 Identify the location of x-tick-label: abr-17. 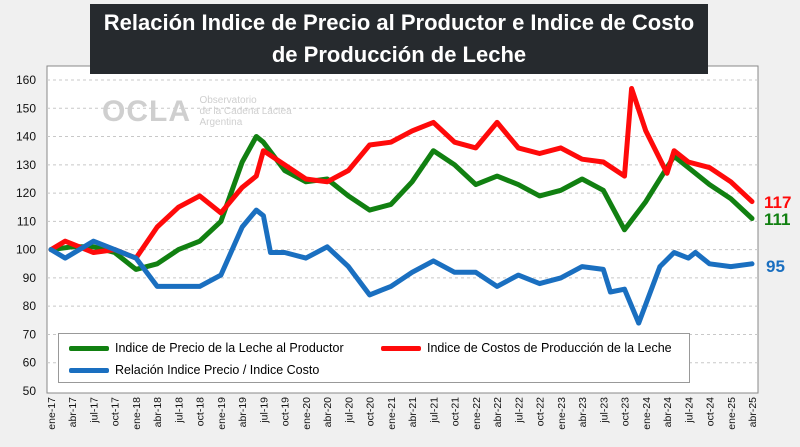
(73, 412).